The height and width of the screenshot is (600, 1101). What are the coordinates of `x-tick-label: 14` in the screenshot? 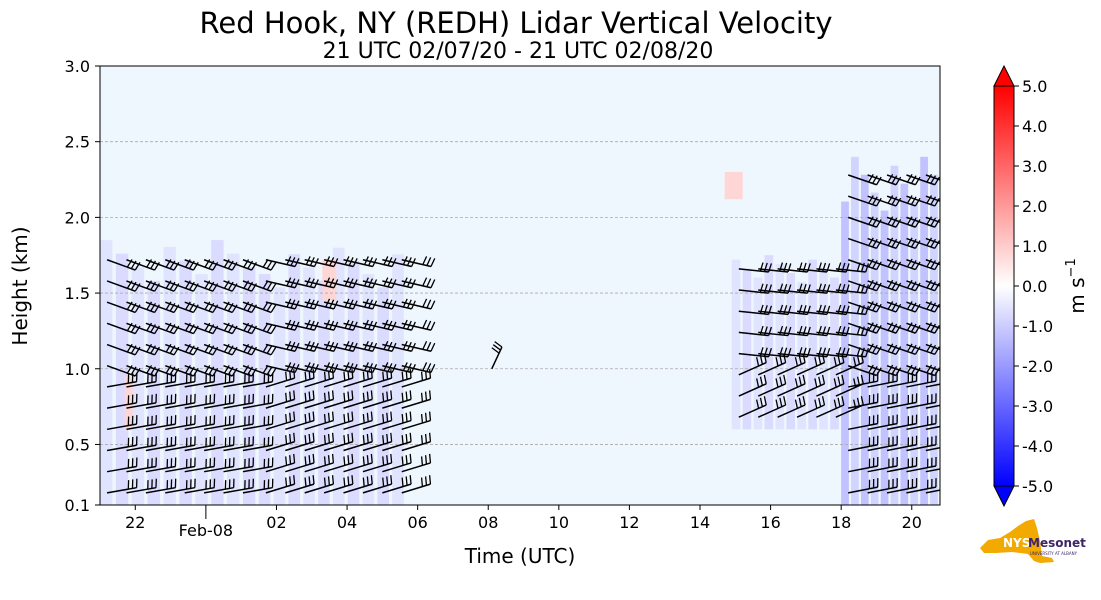 It's located at (700, 522).